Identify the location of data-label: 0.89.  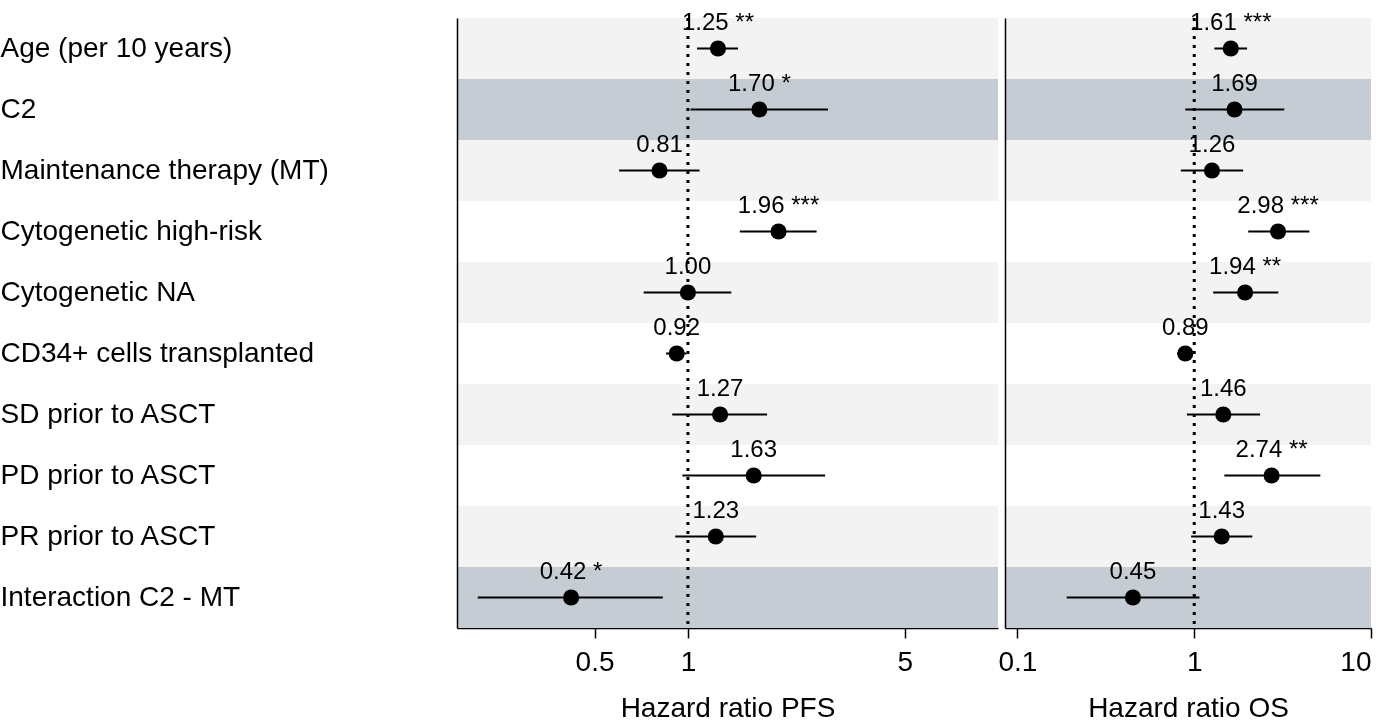
(1185, 326).